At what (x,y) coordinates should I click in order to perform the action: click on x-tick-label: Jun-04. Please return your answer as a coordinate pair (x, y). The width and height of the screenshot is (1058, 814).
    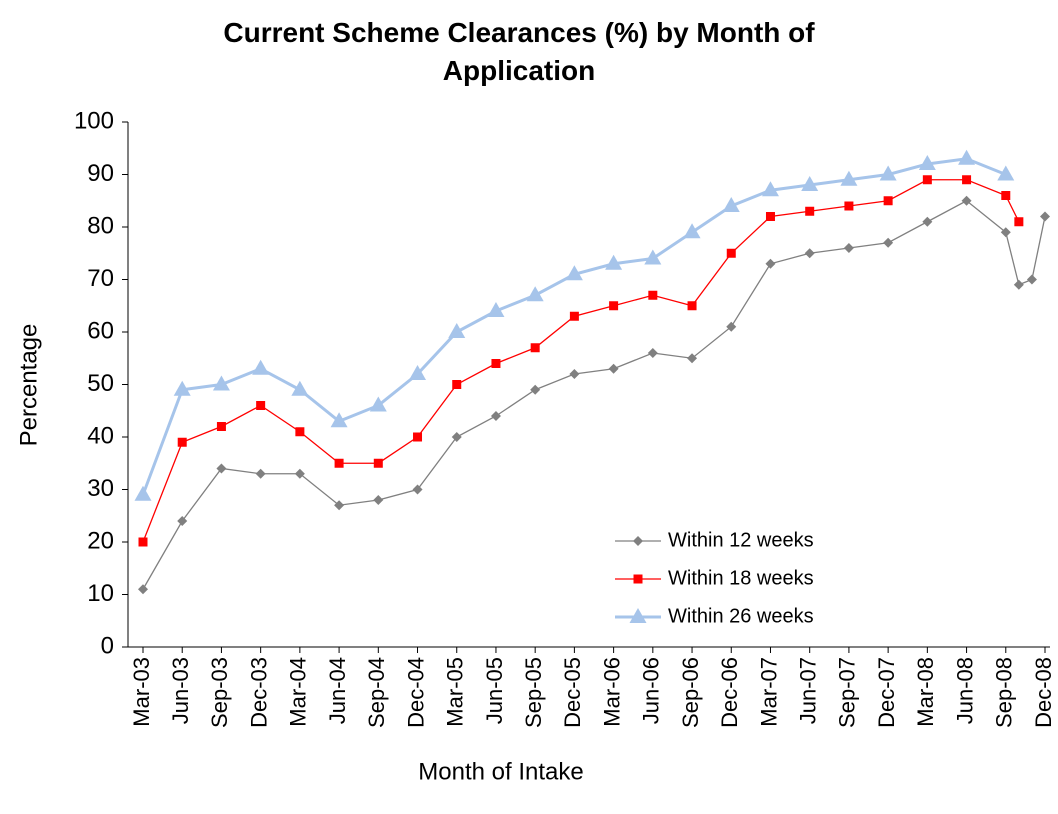
    Looking at the image, I should click on (337, 690).